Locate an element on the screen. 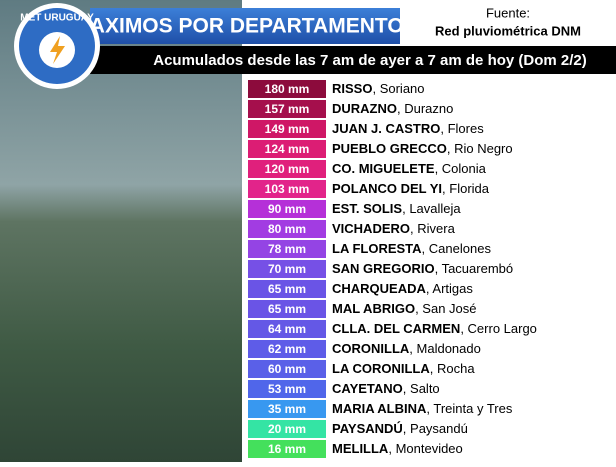  station-line: LA CORONILLA, Rocha is located at coordinates (403, 368).